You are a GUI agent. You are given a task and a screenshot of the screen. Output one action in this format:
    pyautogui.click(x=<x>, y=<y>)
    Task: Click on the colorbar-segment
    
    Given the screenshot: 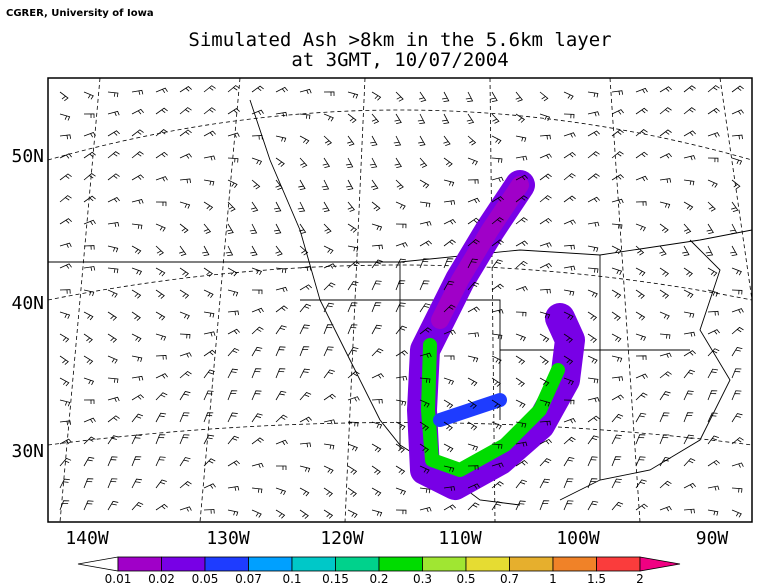 What is the action you would take?
    pyautogui.click(x=487, y=564)
    